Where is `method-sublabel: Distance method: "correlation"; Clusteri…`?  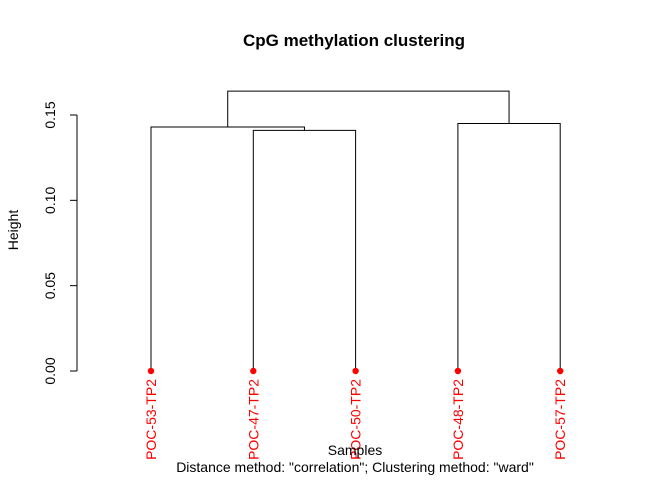
method-sublabel: Distance method: "correlation"; Clusteri… is located at coordinates (355, 467).